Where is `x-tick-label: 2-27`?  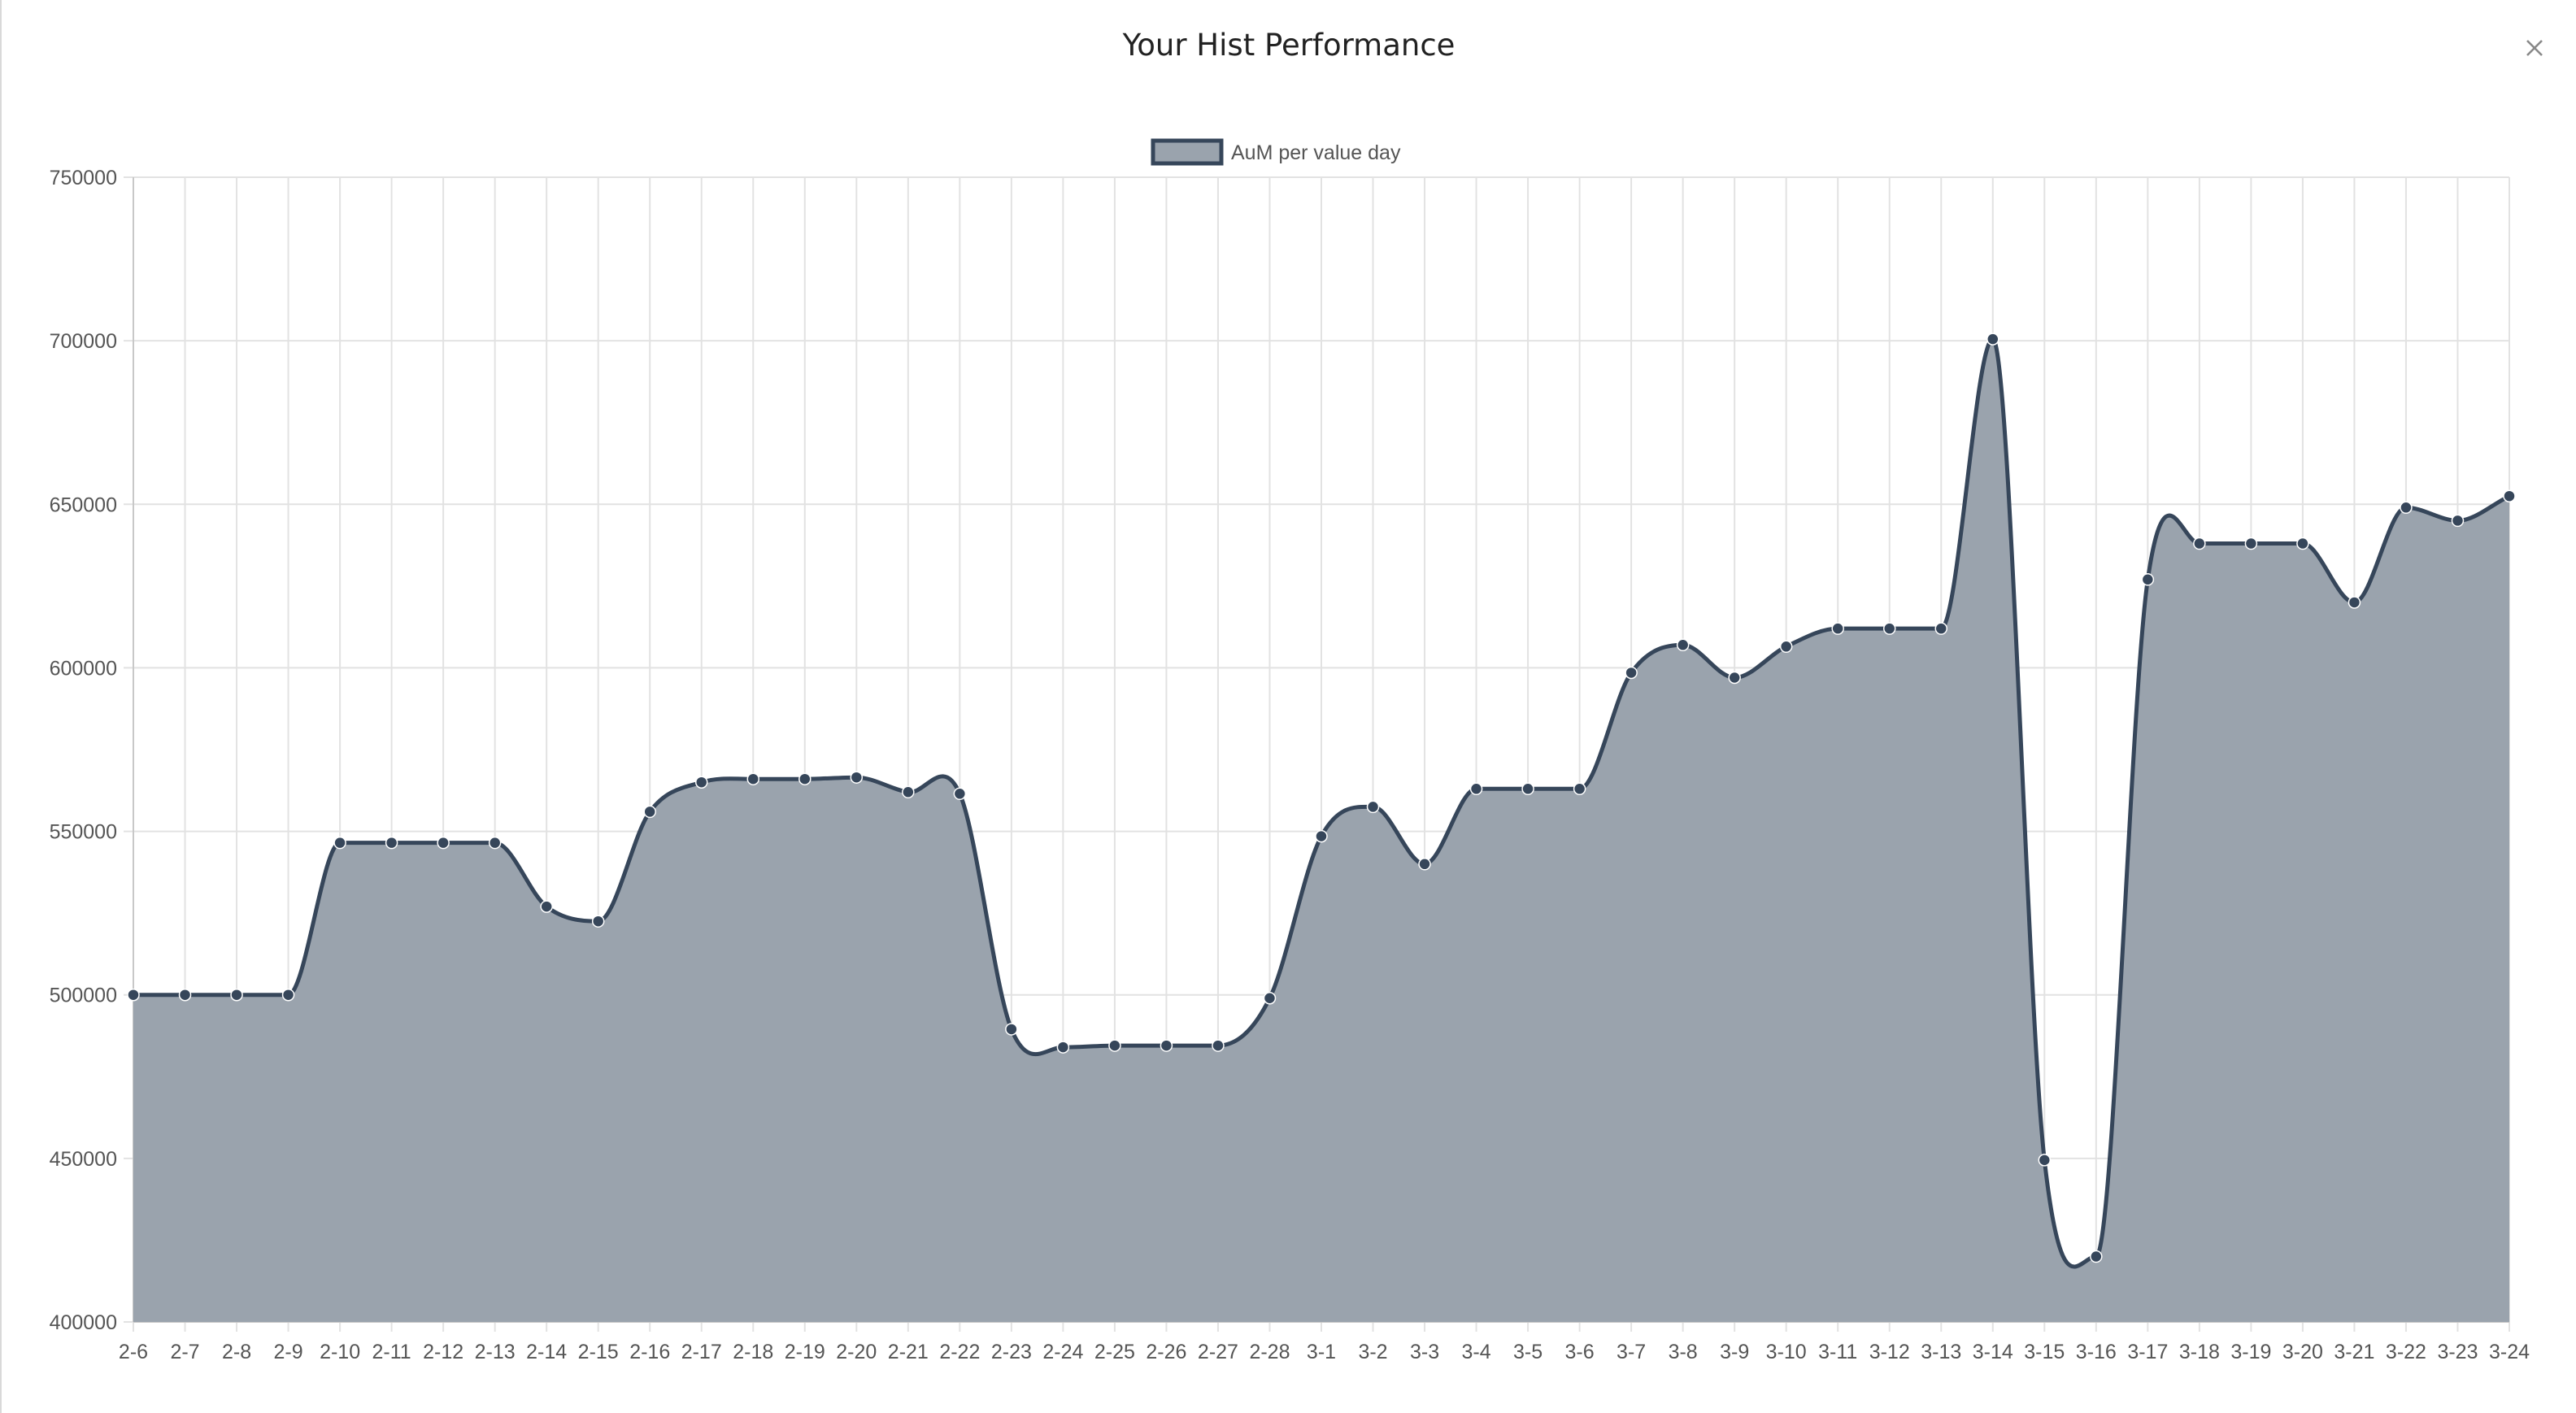
x-tick-label: 2-27 is located at coordinates (1218, 1352).